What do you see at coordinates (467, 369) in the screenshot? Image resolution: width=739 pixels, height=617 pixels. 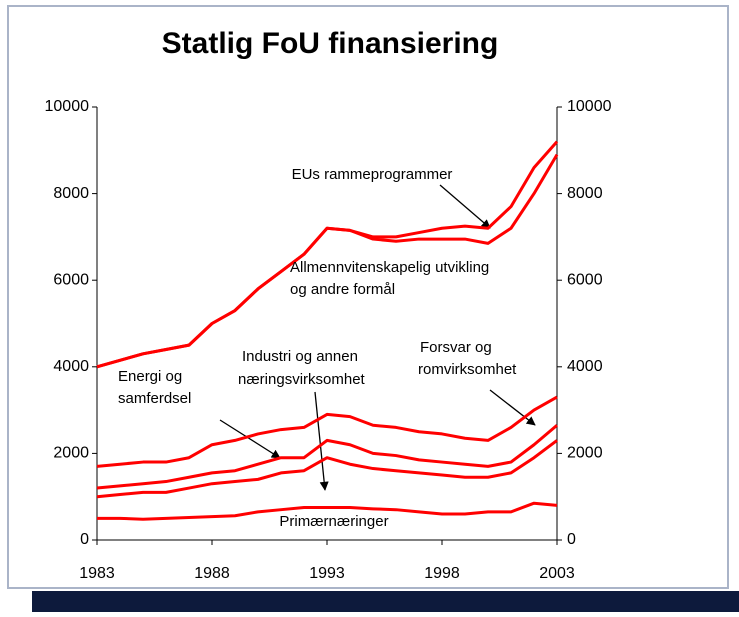 I see `annotation: romvirksomhet` at bounding box center [467, 369].